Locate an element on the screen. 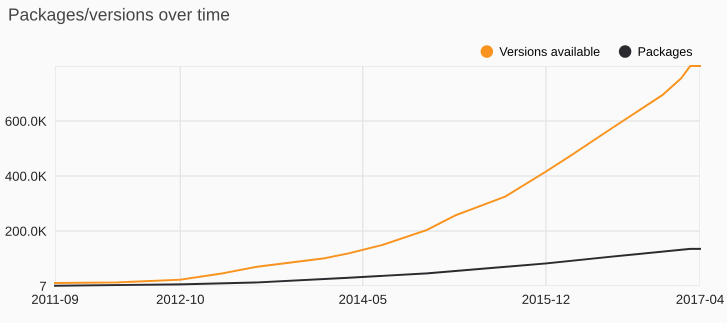 This screenshot has height=323, width=727. legend-label: Packages is located at coordinates (665, 52).